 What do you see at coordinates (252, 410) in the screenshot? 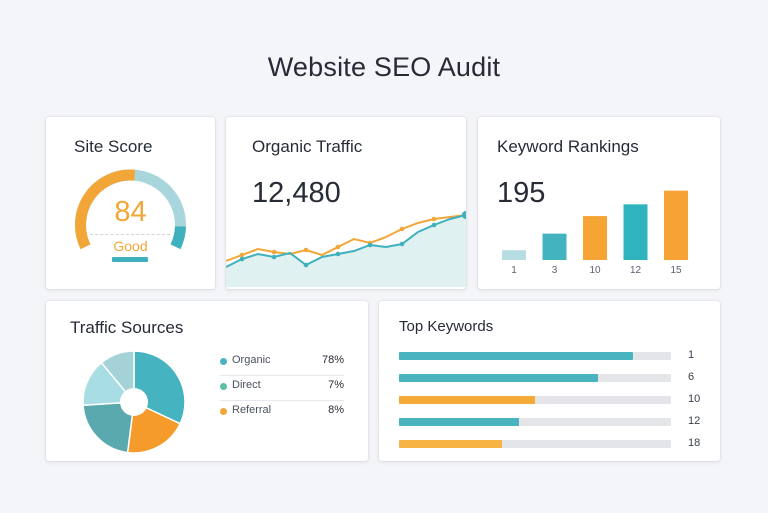
I see `legend-name: Referral` at bounding box center [252, 410].